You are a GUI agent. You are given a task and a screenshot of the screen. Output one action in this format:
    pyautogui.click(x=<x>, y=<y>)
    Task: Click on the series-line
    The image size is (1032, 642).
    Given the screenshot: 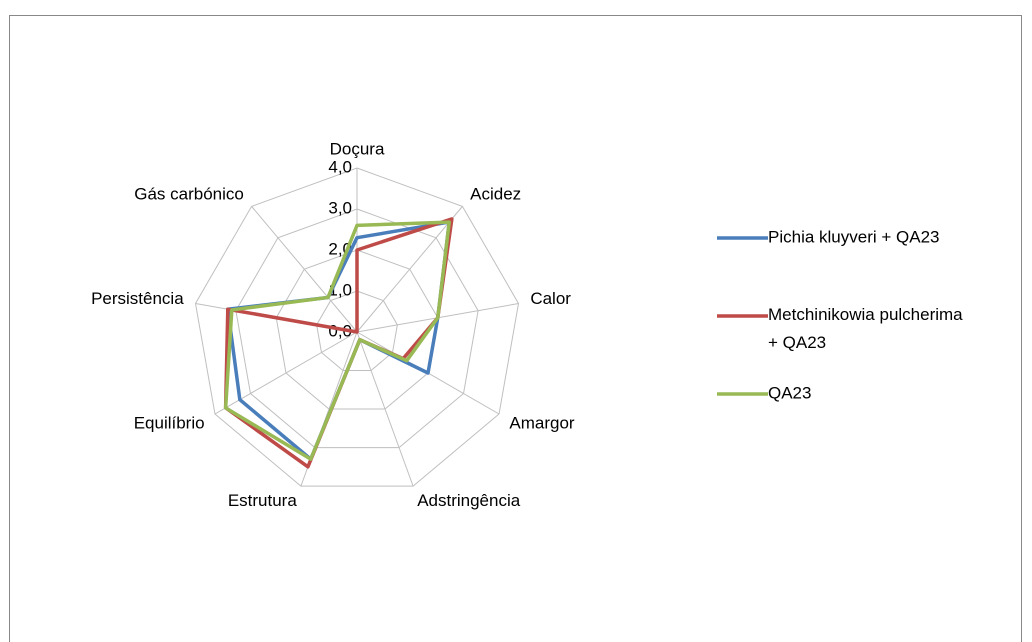 What is the action you would take?
    pyautogui.click(x=337, y=340)
    